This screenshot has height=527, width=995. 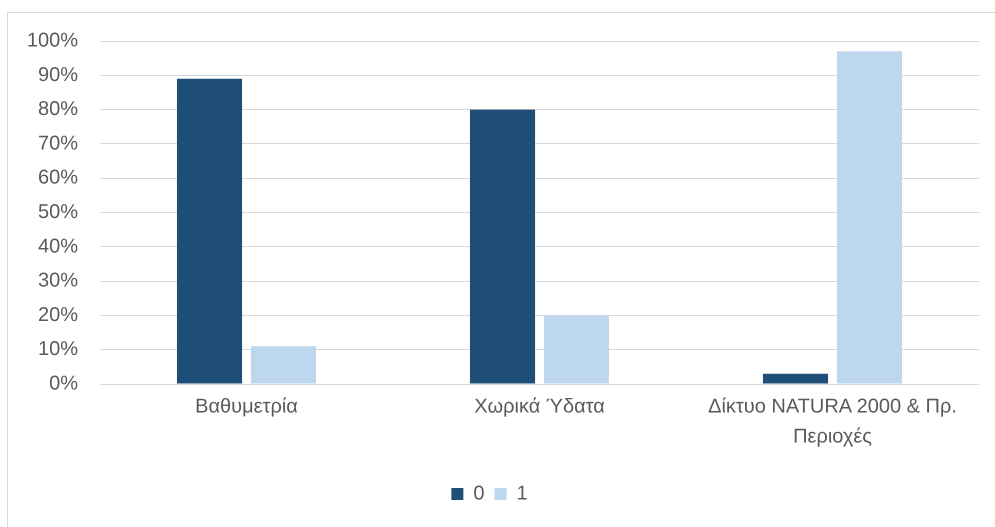 What do you see at coordinates (478, 493) in the screenshot?
I see `legend-label: 0` at bounding box center [478, 493].